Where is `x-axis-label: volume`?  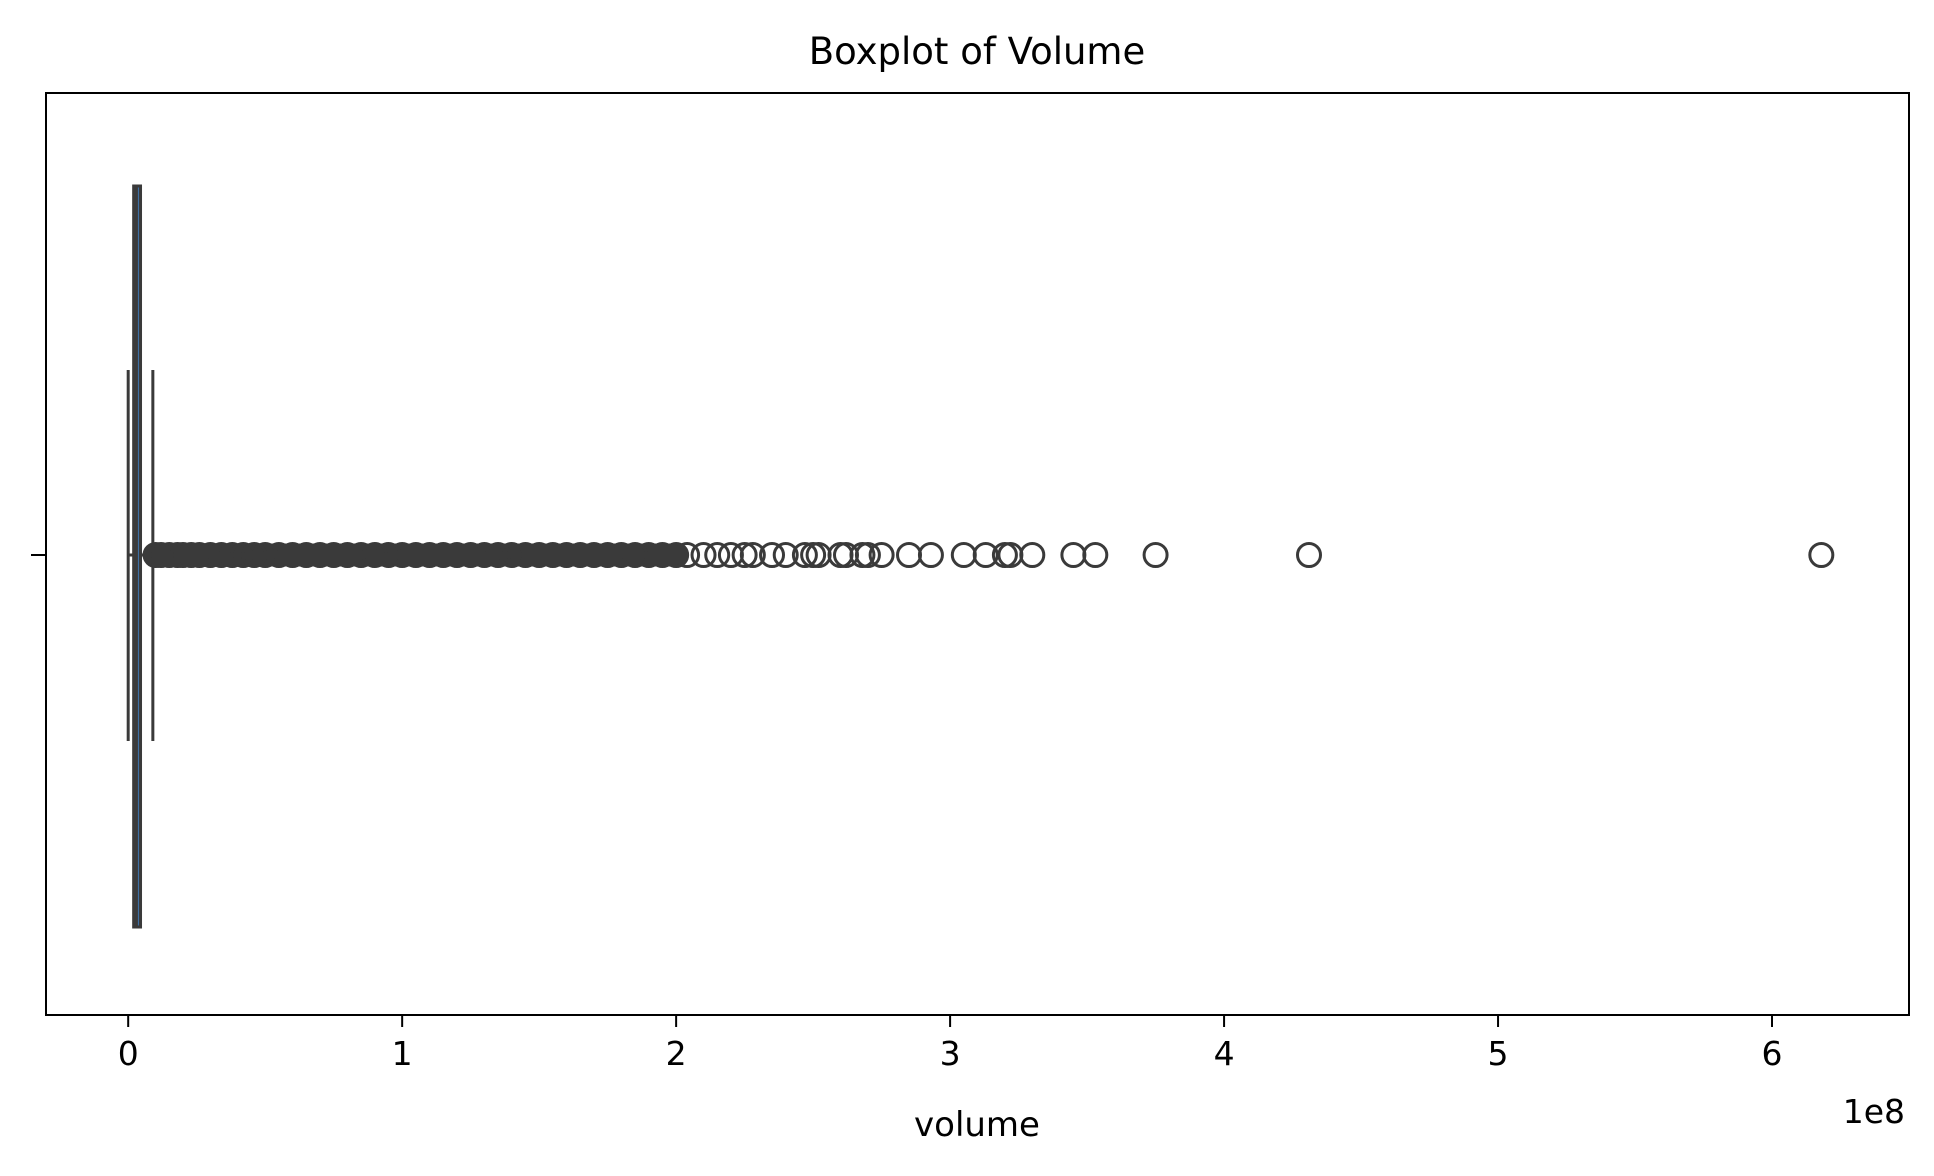 x-axis-label: volume is located at coordinates (977, 1125).